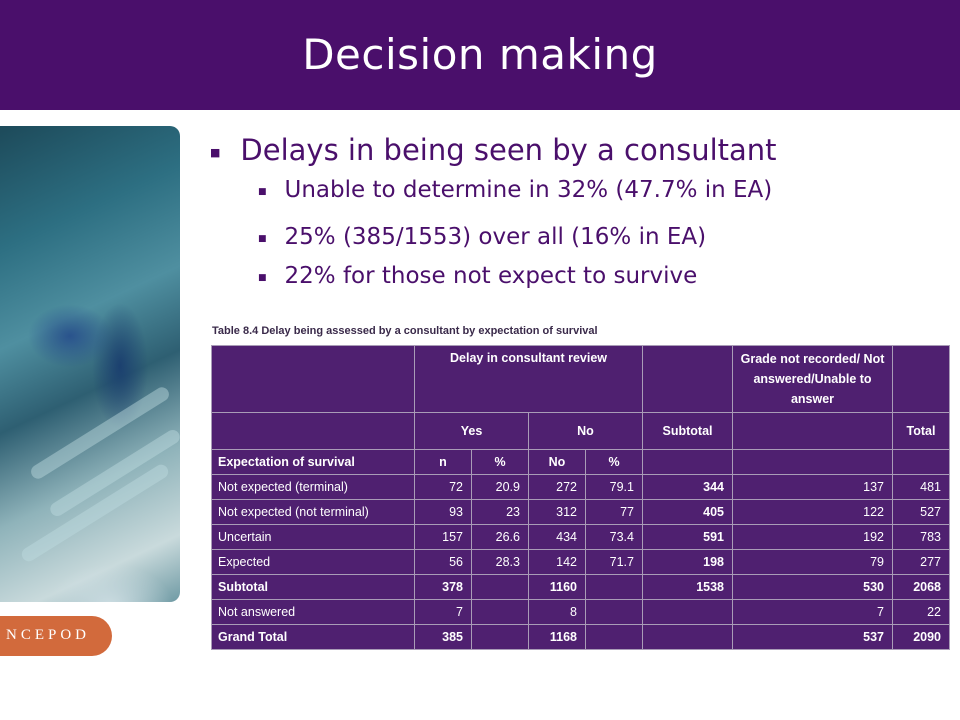  What do you see at coordinates (921, 512) in the screenshot?
I see `table-cell-total: 527` at bounding box center [921, 512].